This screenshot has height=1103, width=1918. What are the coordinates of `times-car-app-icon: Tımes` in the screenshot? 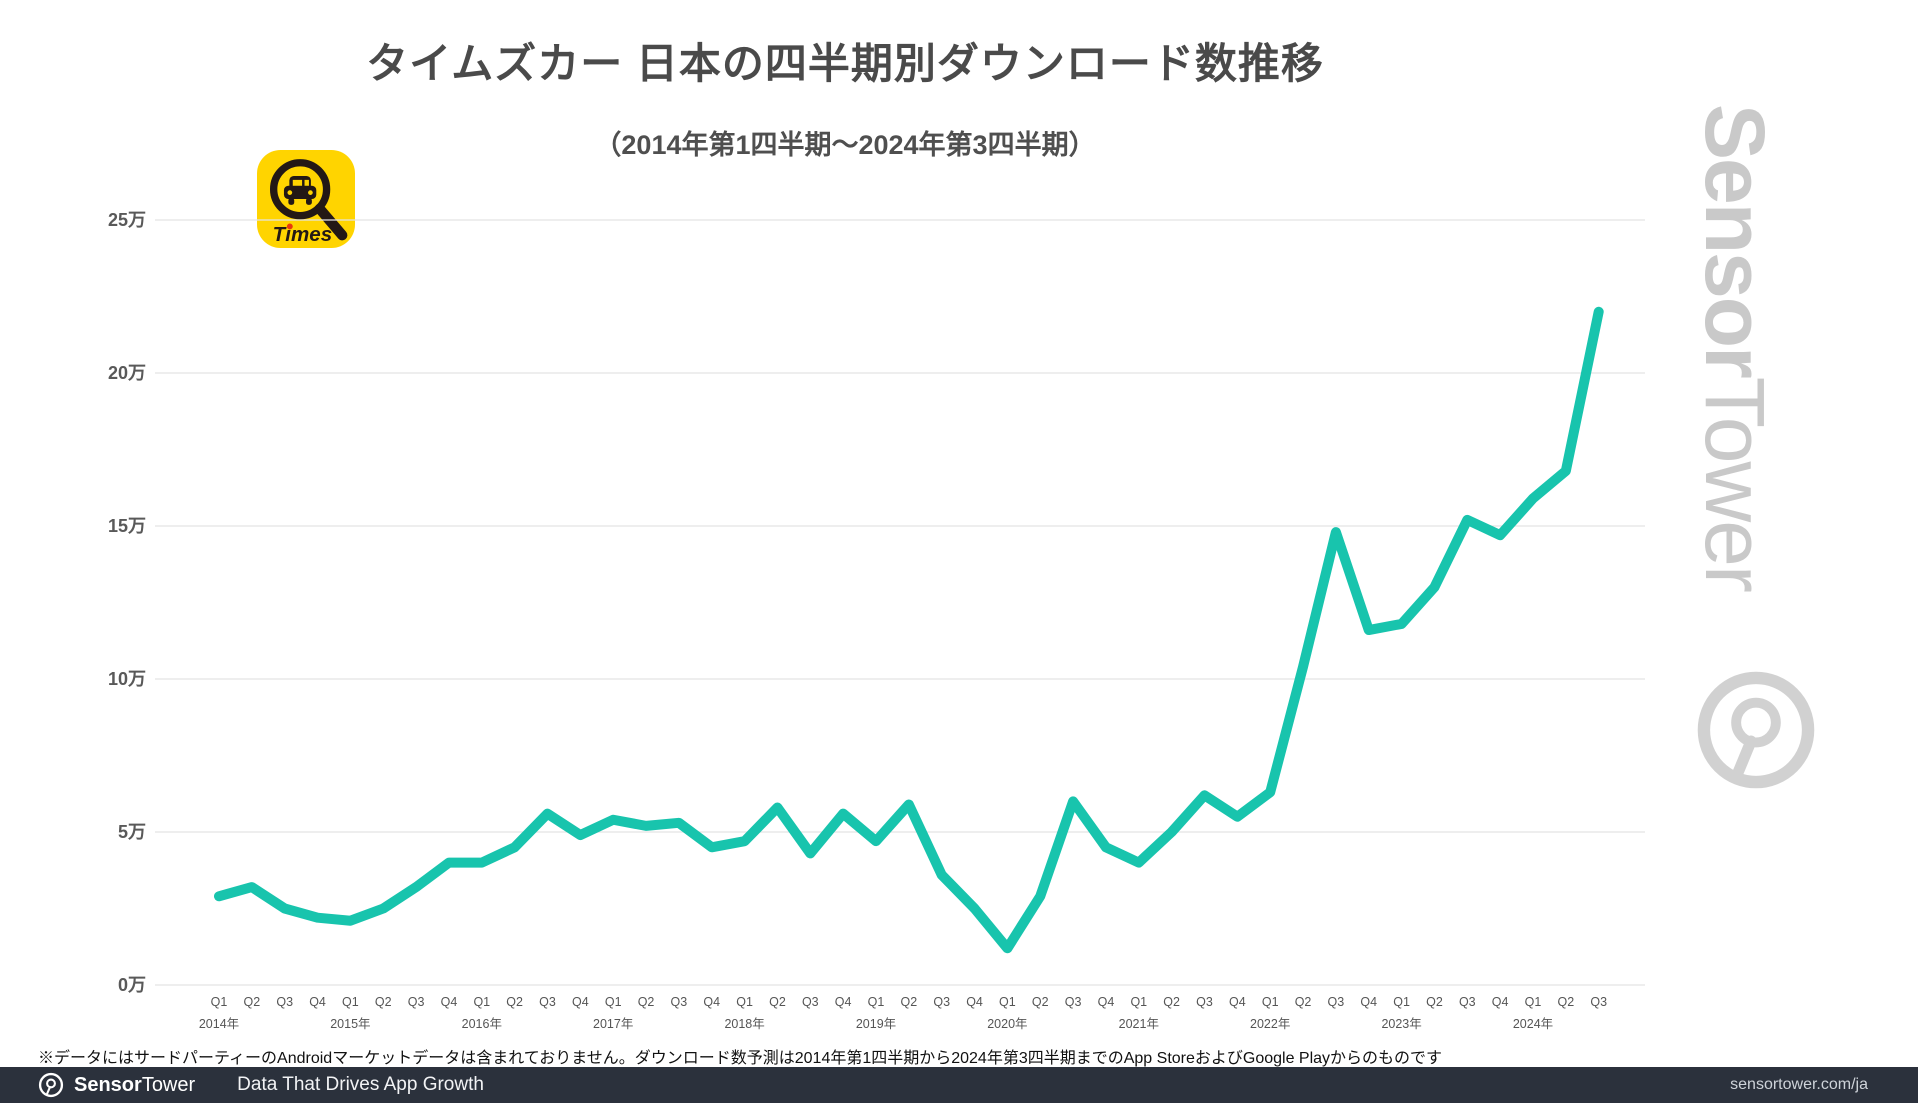 It's located at (306, 199).